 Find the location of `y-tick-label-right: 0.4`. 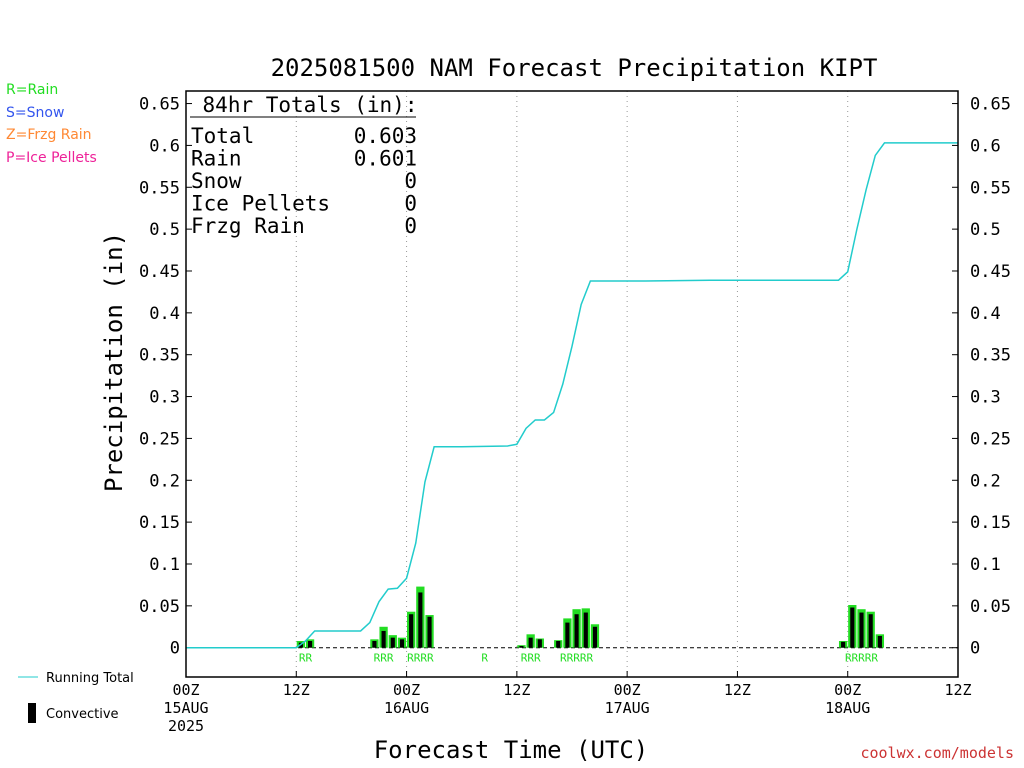

y-tick-label-right: 0.4 is located at coordinates (985, 314).